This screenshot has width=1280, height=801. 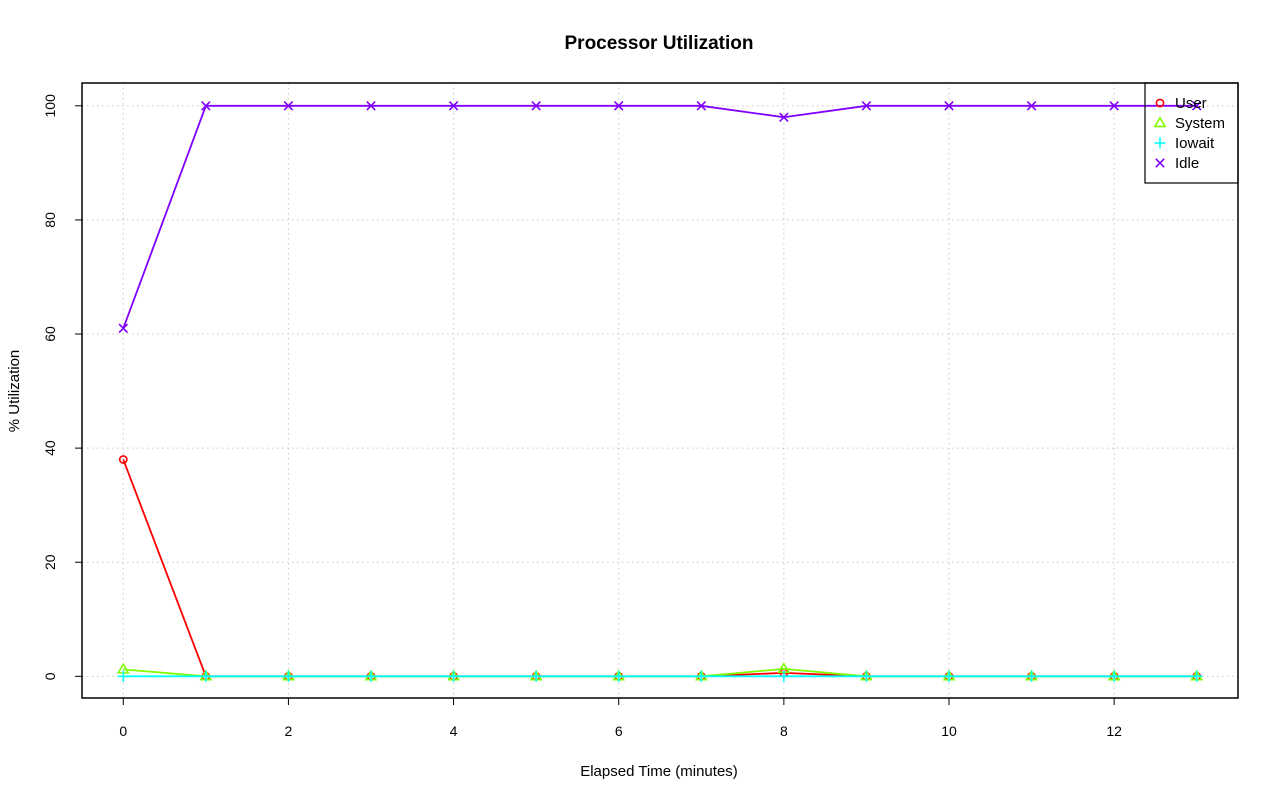 I want to click on y-tick-label: 40, so click(x=50, y=448).